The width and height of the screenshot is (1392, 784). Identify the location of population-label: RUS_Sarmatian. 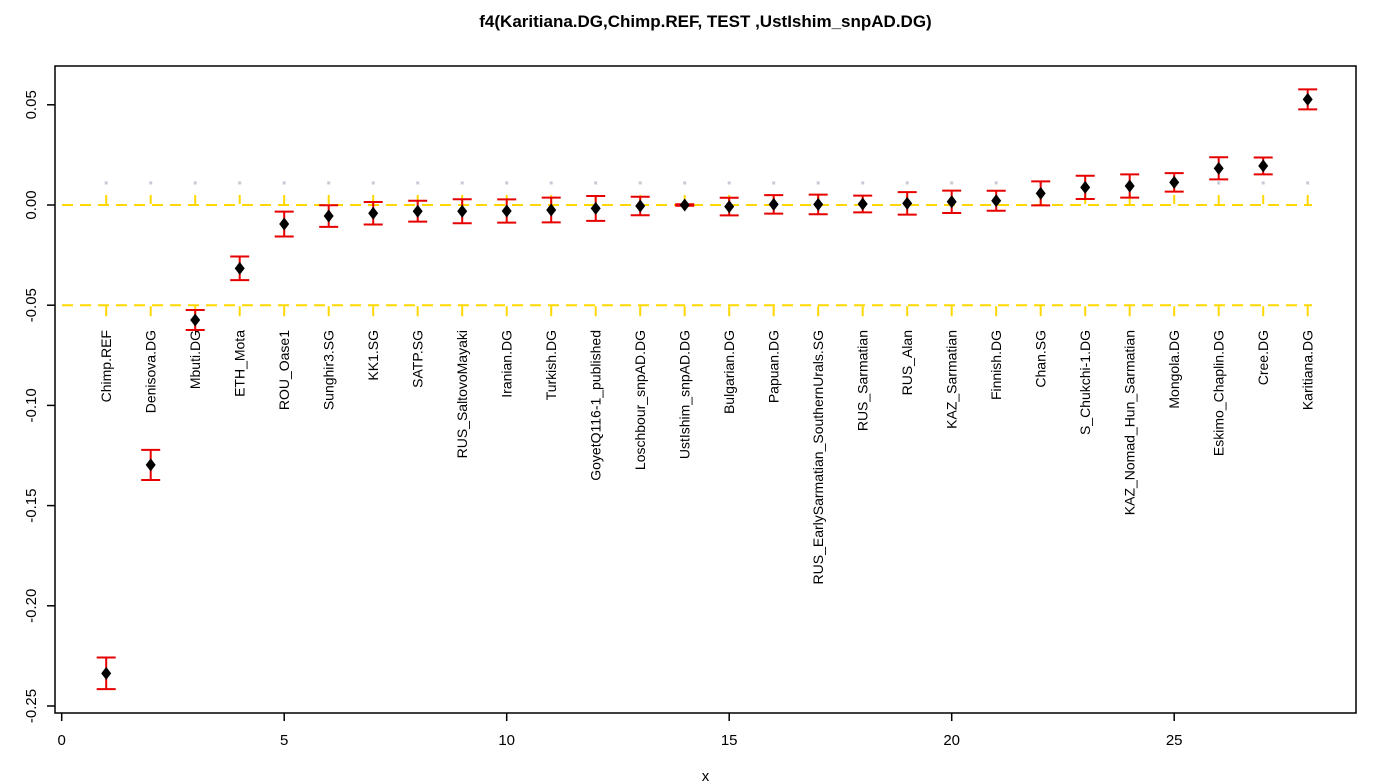
(863, 380).